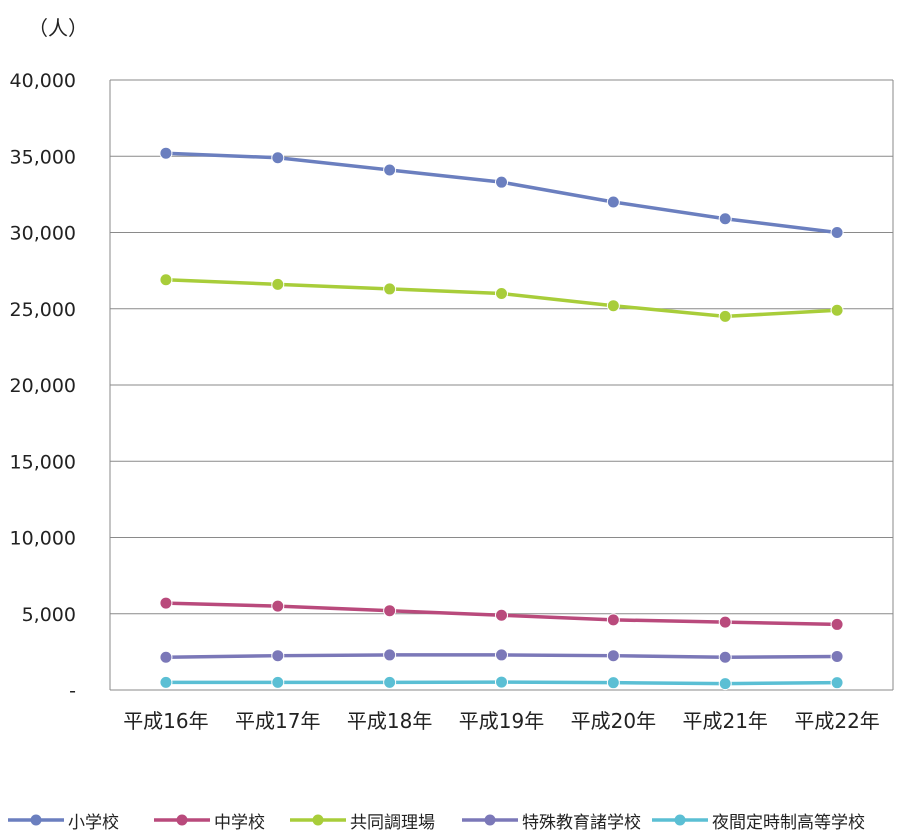 The height and width of the screenshot is (835, 901). What do you see at coordinates (239, 822) in the screenshot?
I see `legend-label: 中学校` at bounding box center [239, 822].